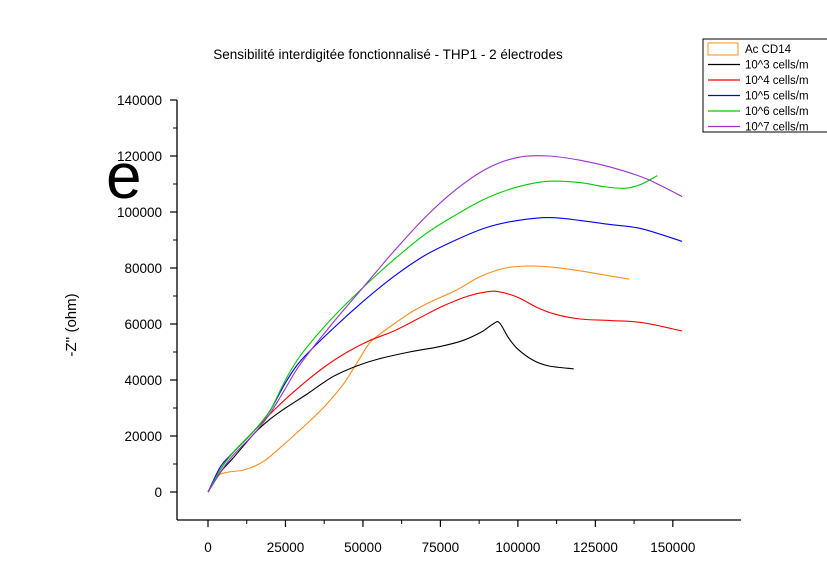 This screenshot has width=827, height=568. What do you see at coordinates (363, 547) in the screenshot?
I see `x-tick-label: 50000` at bounding box center [363, 547].